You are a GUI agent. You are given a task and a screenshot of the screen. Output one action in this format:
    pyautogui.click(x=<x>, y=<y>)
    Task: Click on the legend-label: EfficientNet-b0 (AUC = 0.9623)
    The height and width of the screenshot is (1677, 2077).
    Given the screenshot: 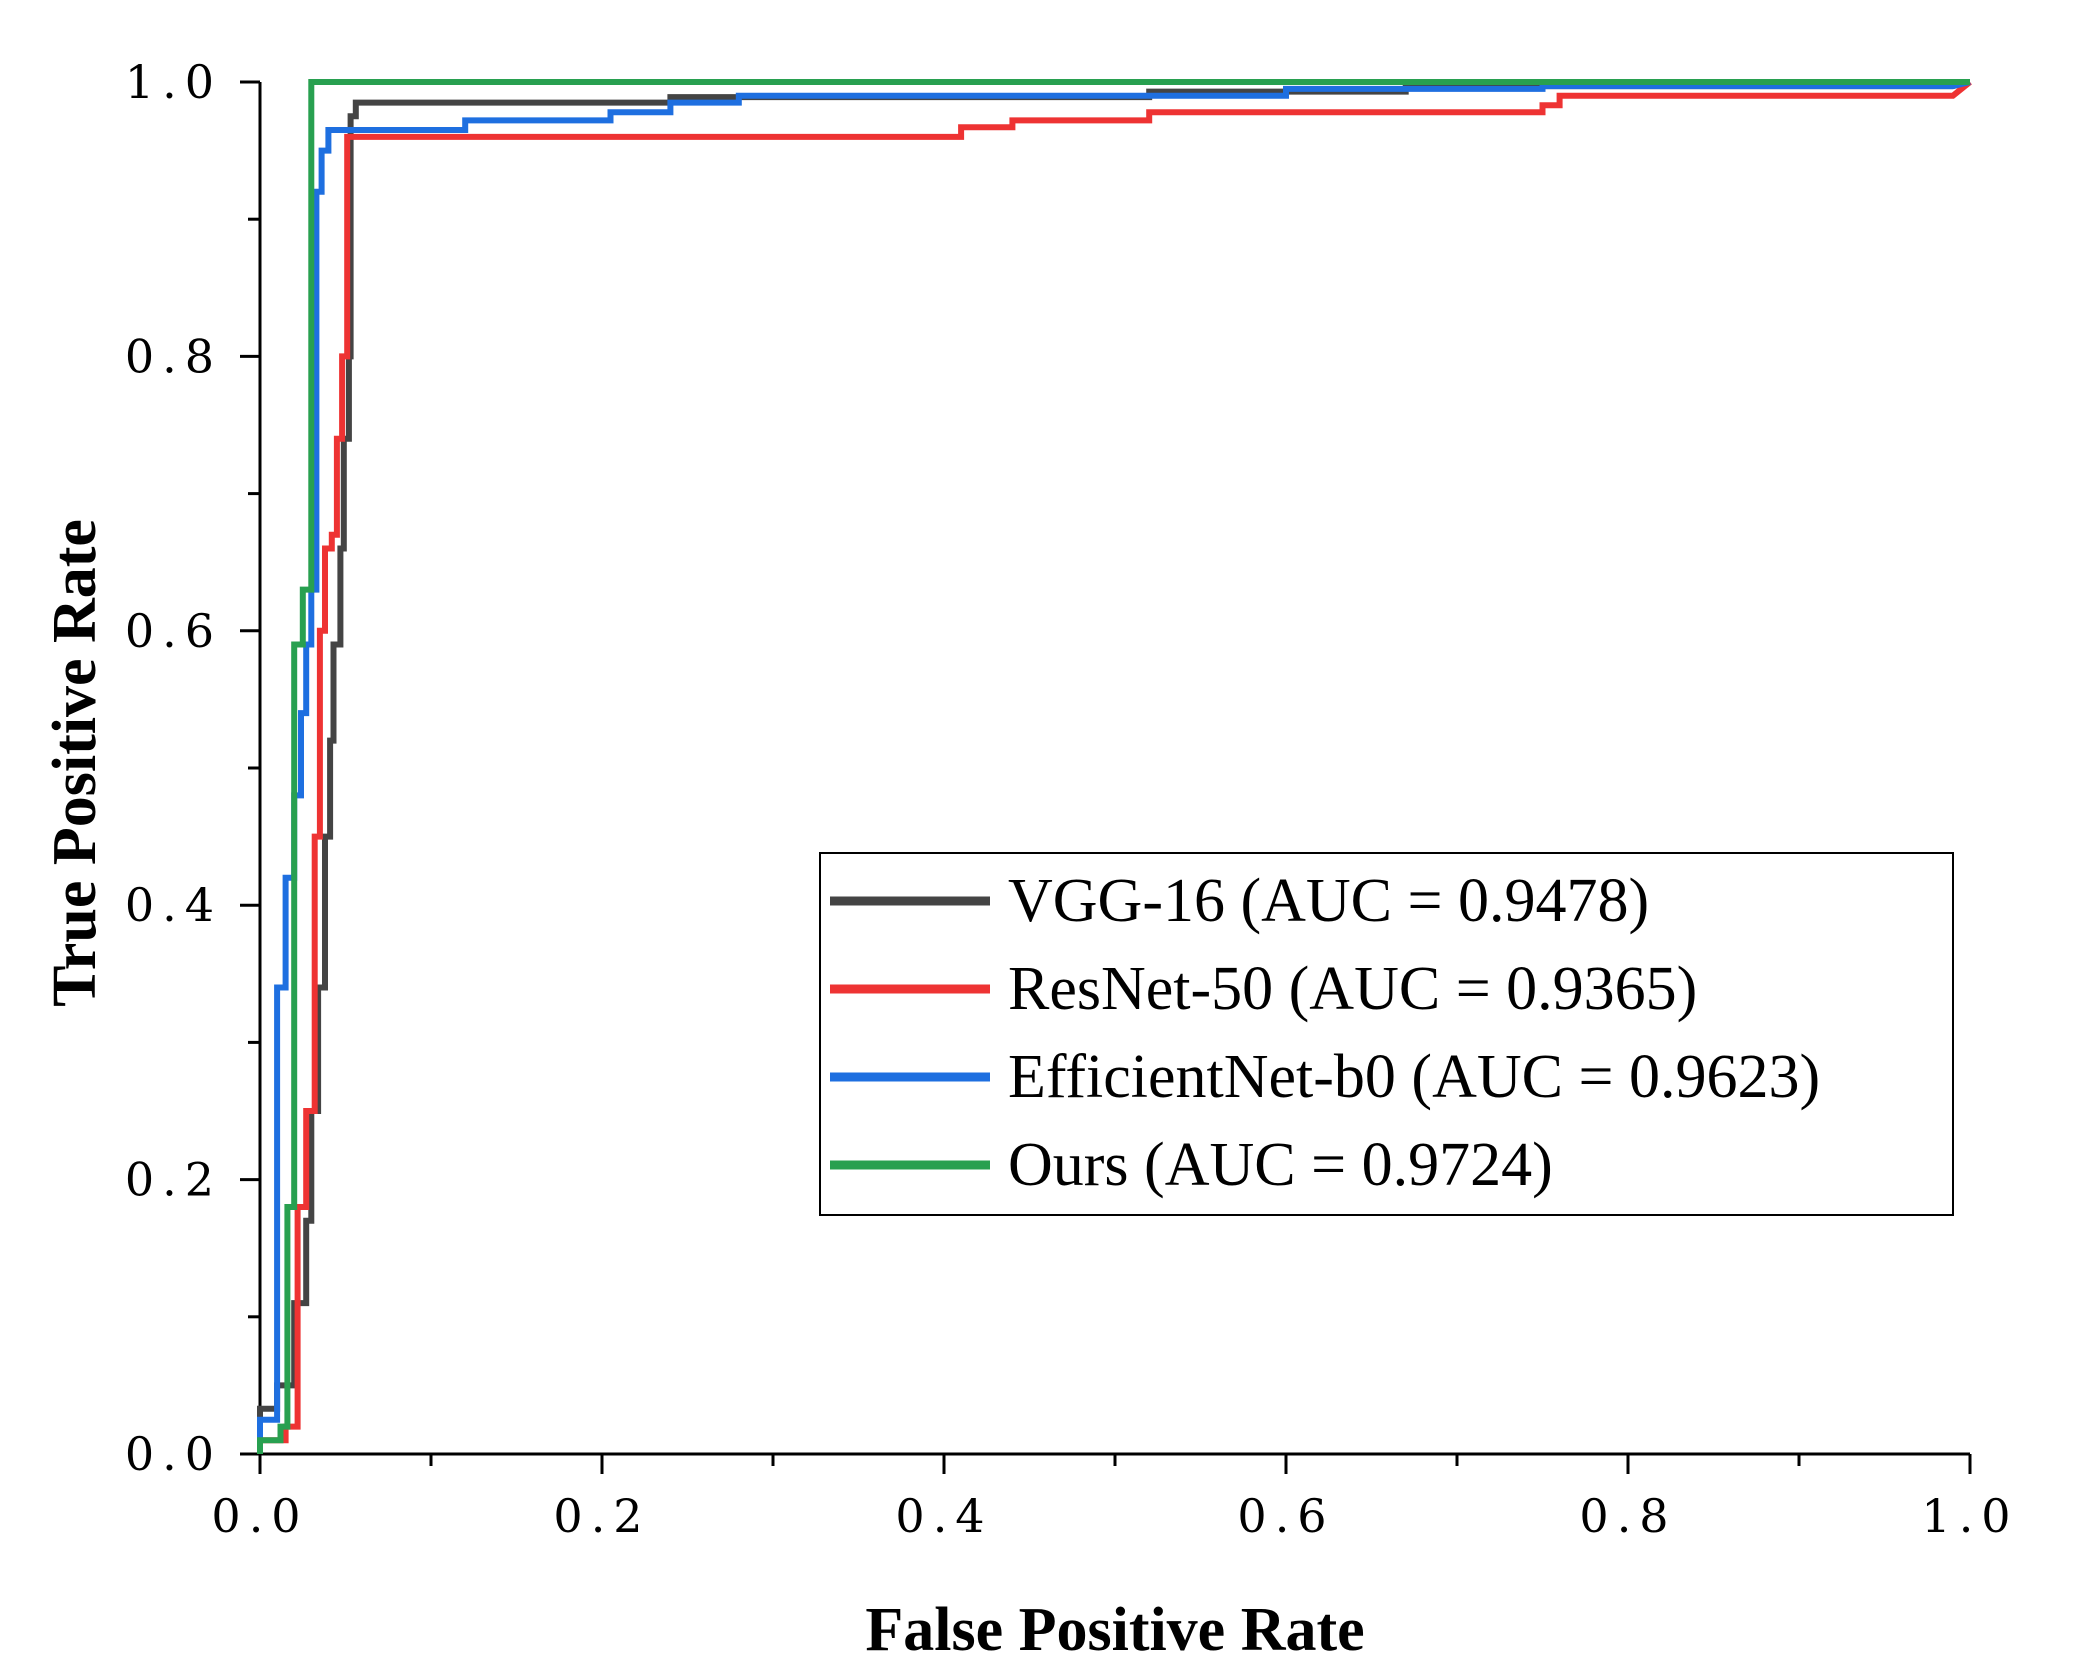 What is the action you would take?
    pyautogui.click(x=1414, y=1077)
    